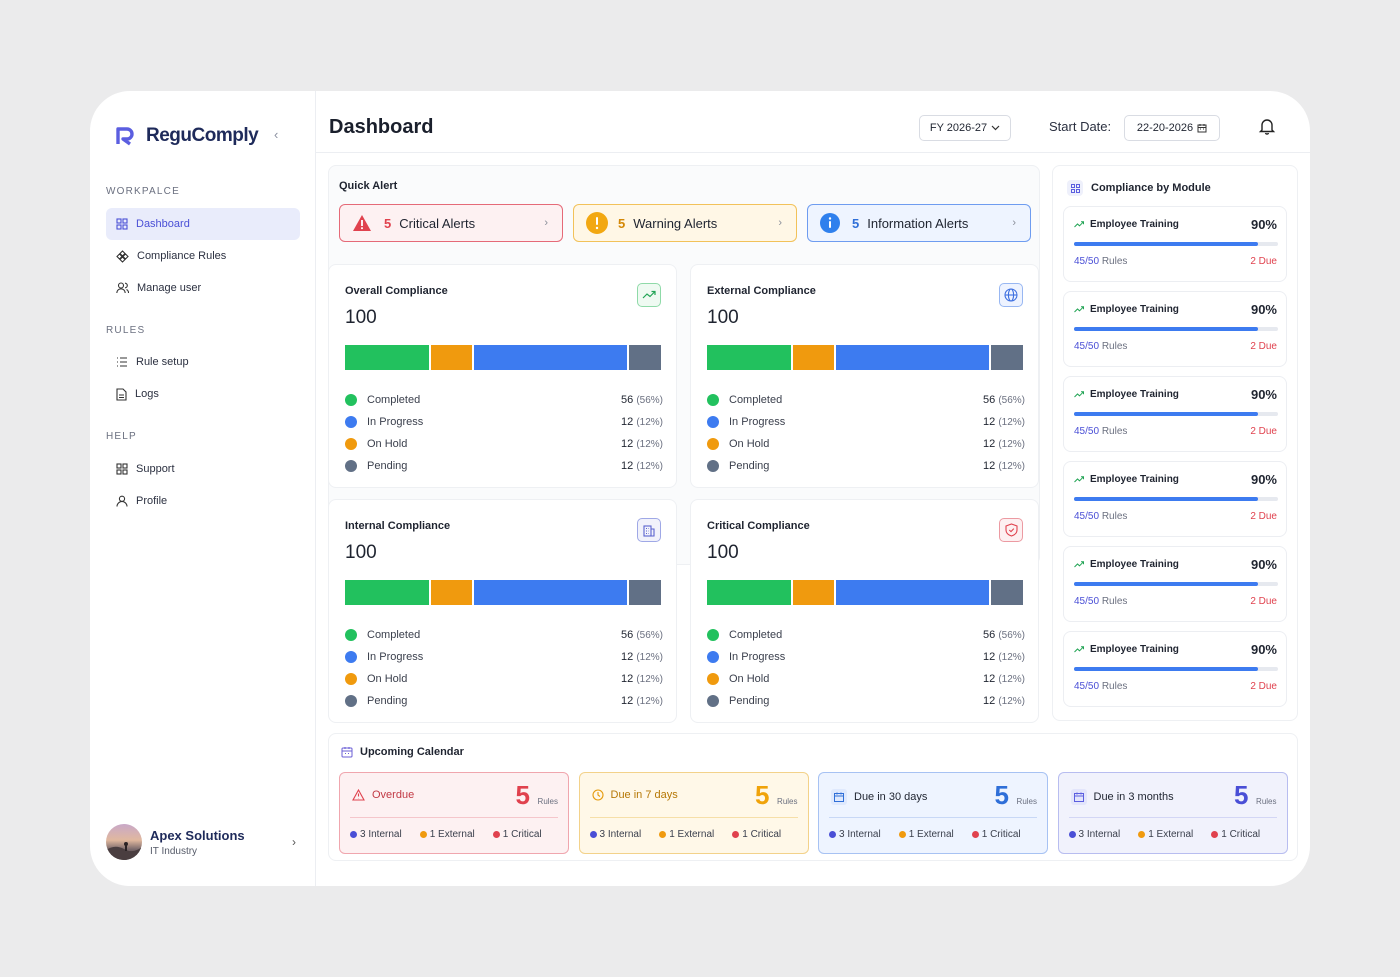 The image size is (1400, 977). What do you see at coordinates (203, 224) in the screenshot?
I see `nav-dashboard: Dashboard` at bounding box center [203, 224].